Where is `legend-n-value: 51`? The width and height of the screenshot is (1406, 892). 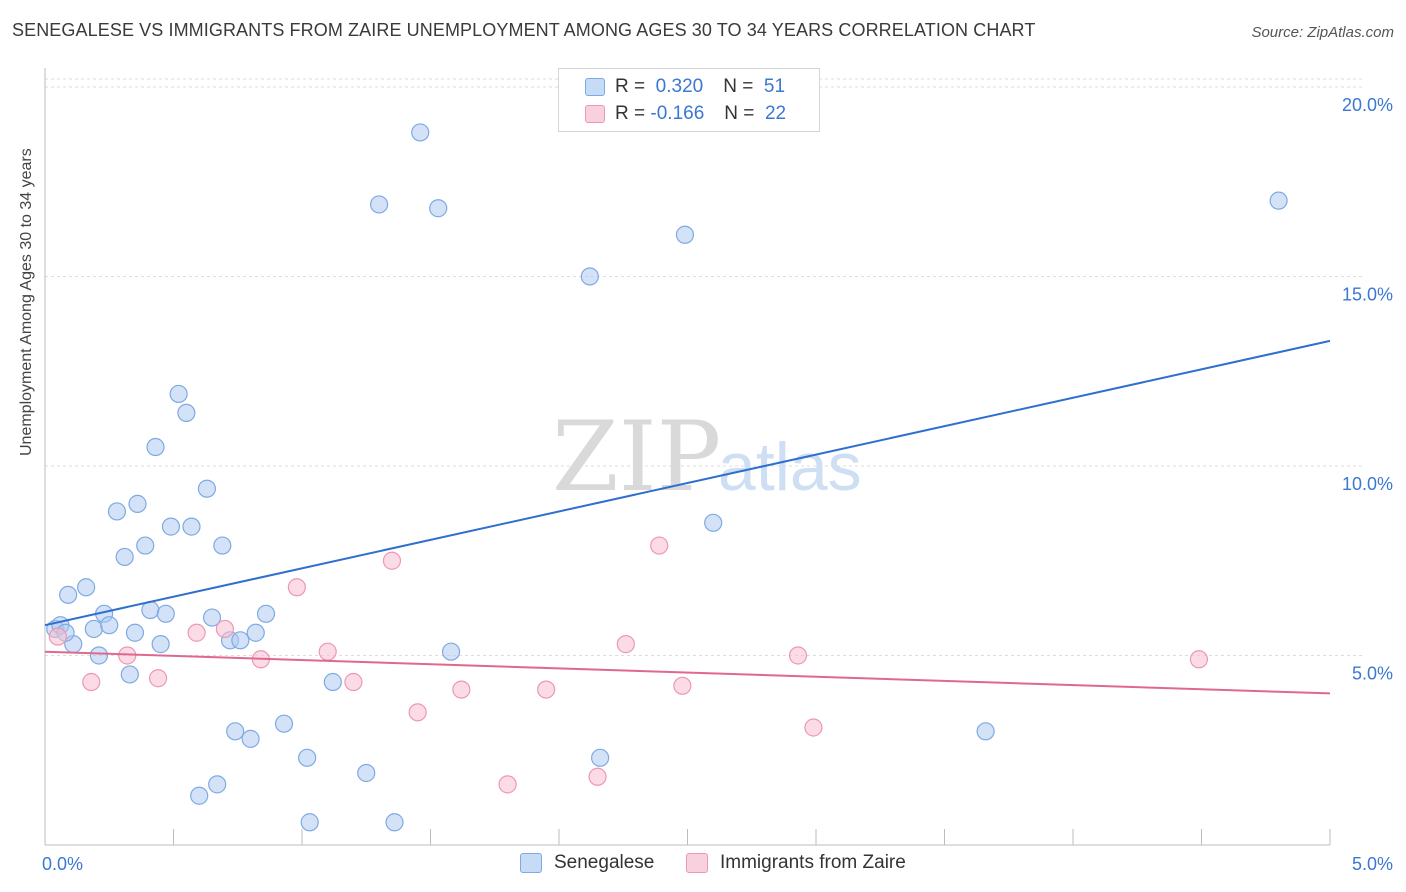
legend-n-value: 51 is located at coordinates (774, 86).